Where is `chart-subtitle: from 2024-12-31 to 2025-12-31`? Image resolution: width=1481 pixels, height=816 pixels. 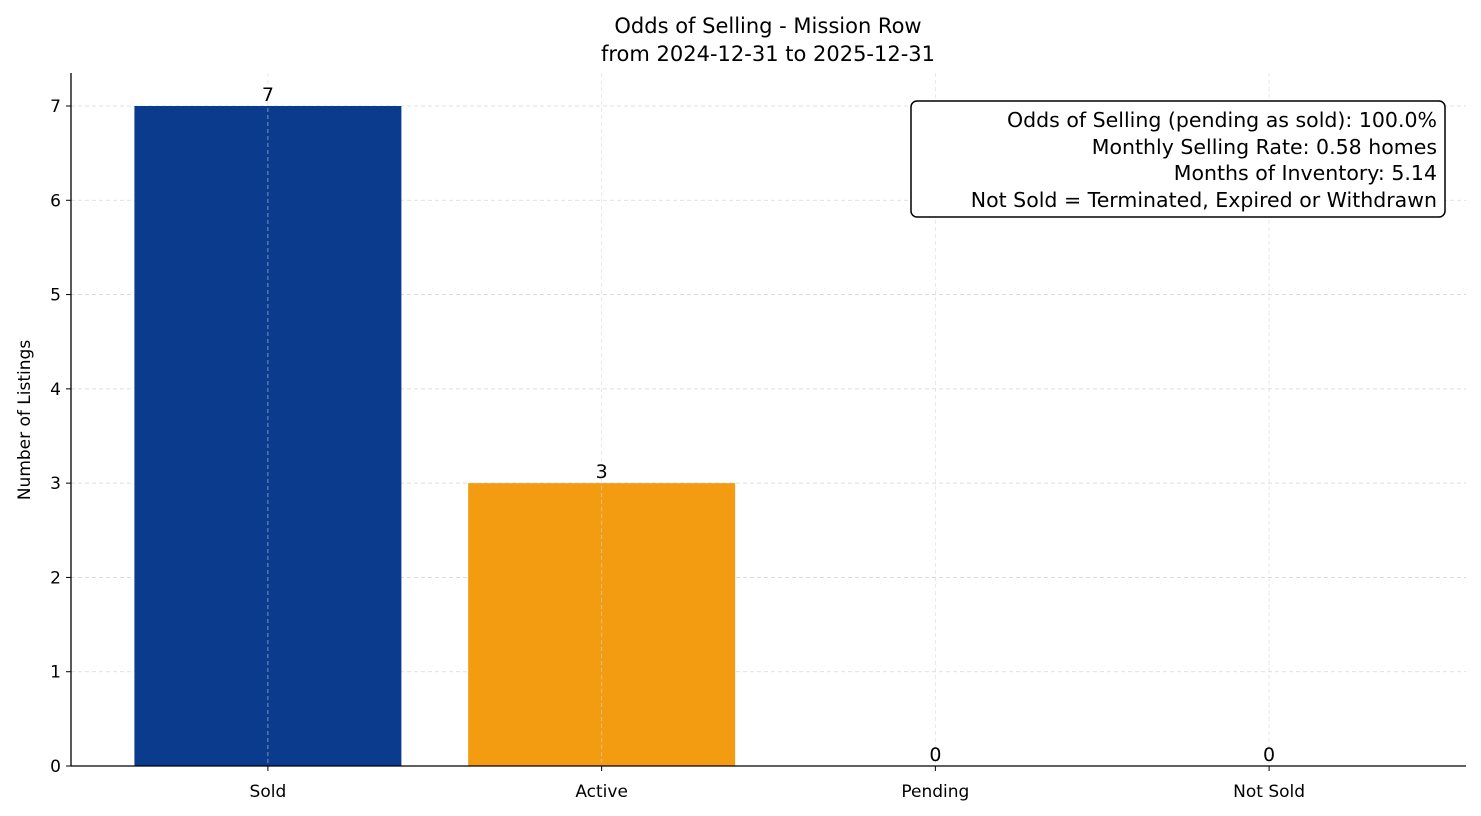 chart-subtitle: from 2024-12-31 to 2025-12-31 is located at coordinates (768, 54).